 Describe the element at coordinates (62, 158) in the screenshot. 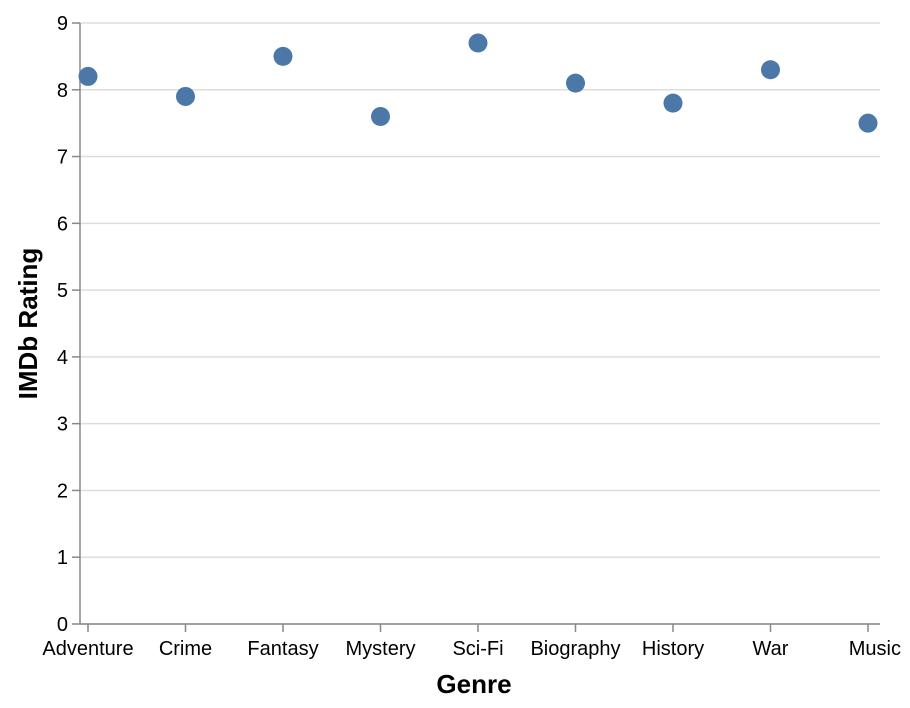

I see `y-tick-label: 7` at that location.